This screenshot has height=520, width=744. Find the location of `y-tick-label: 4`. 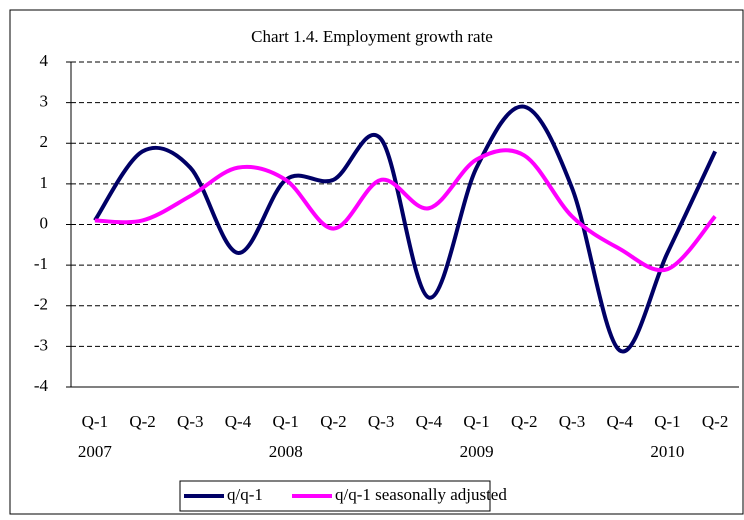

y-tick-label: 4 is located at coordinates (44, 60).